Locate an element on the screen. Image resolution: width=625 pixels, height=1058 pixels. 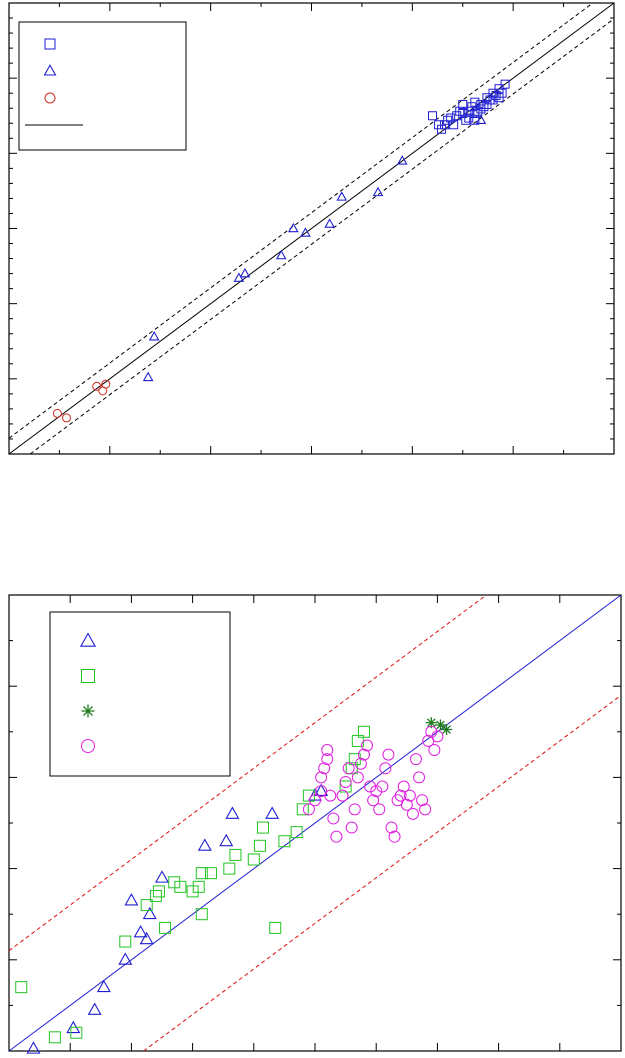
legend is located at coordinates (102, 86).